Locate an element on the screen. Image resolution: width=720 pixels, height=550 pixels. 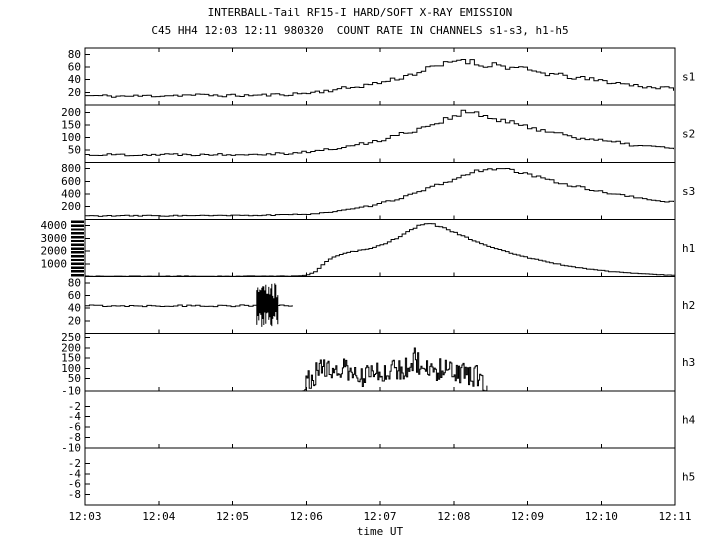
panel-border-h3 is located at coordinates (380, 362).